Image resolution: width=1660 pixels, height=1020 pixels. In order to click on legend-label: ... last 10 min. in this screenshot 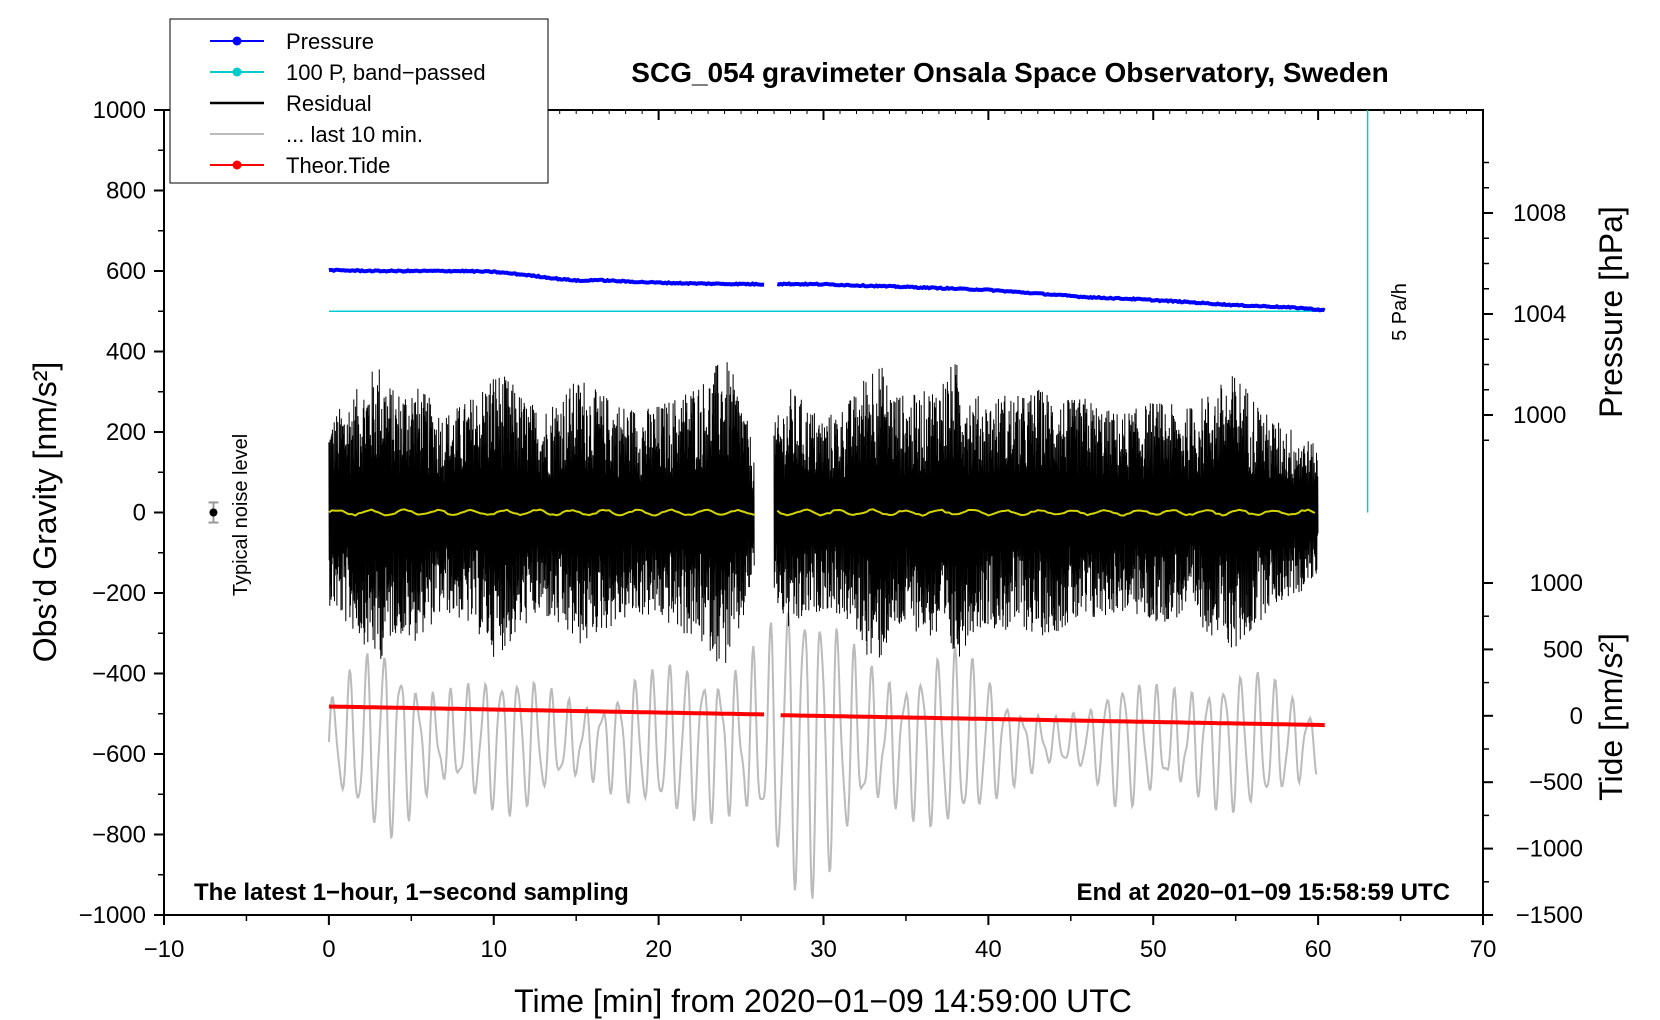, I will do `click(354, 134)`.